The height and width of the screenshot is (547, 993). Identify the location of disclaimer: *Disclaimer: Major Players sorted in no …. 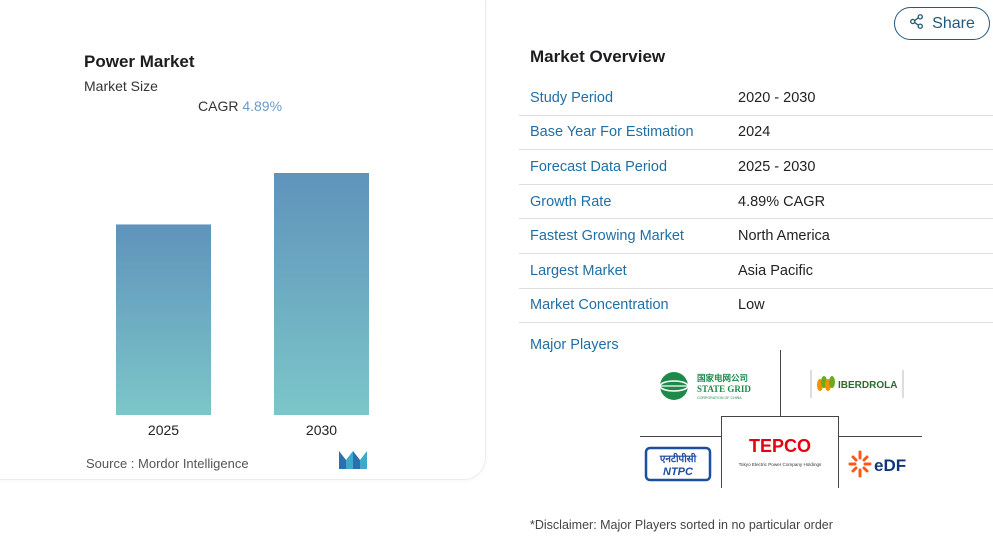
(681, 525).